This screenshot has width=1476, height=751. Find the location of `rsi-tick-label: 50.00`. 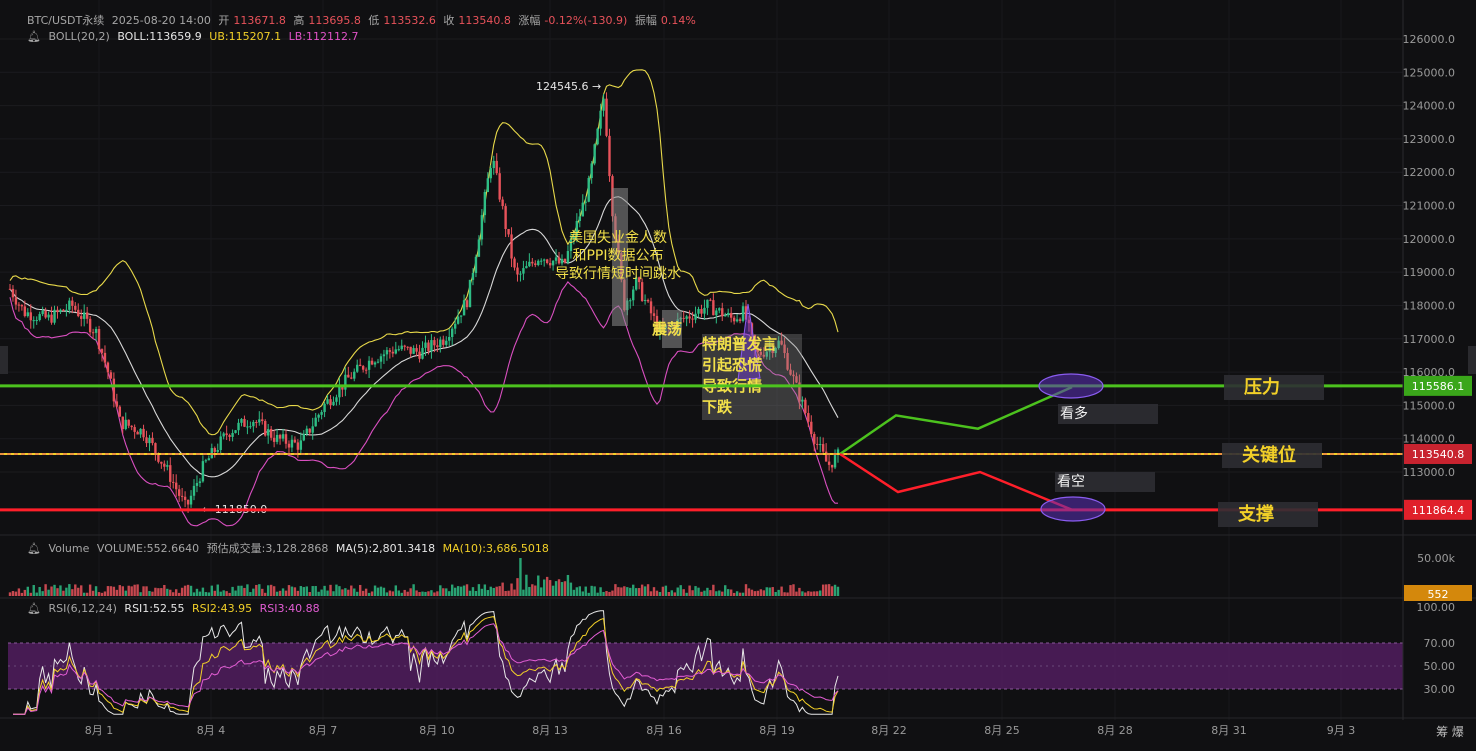

rsi-tick-label: 50.00 is located at coordinates (1440, 666).